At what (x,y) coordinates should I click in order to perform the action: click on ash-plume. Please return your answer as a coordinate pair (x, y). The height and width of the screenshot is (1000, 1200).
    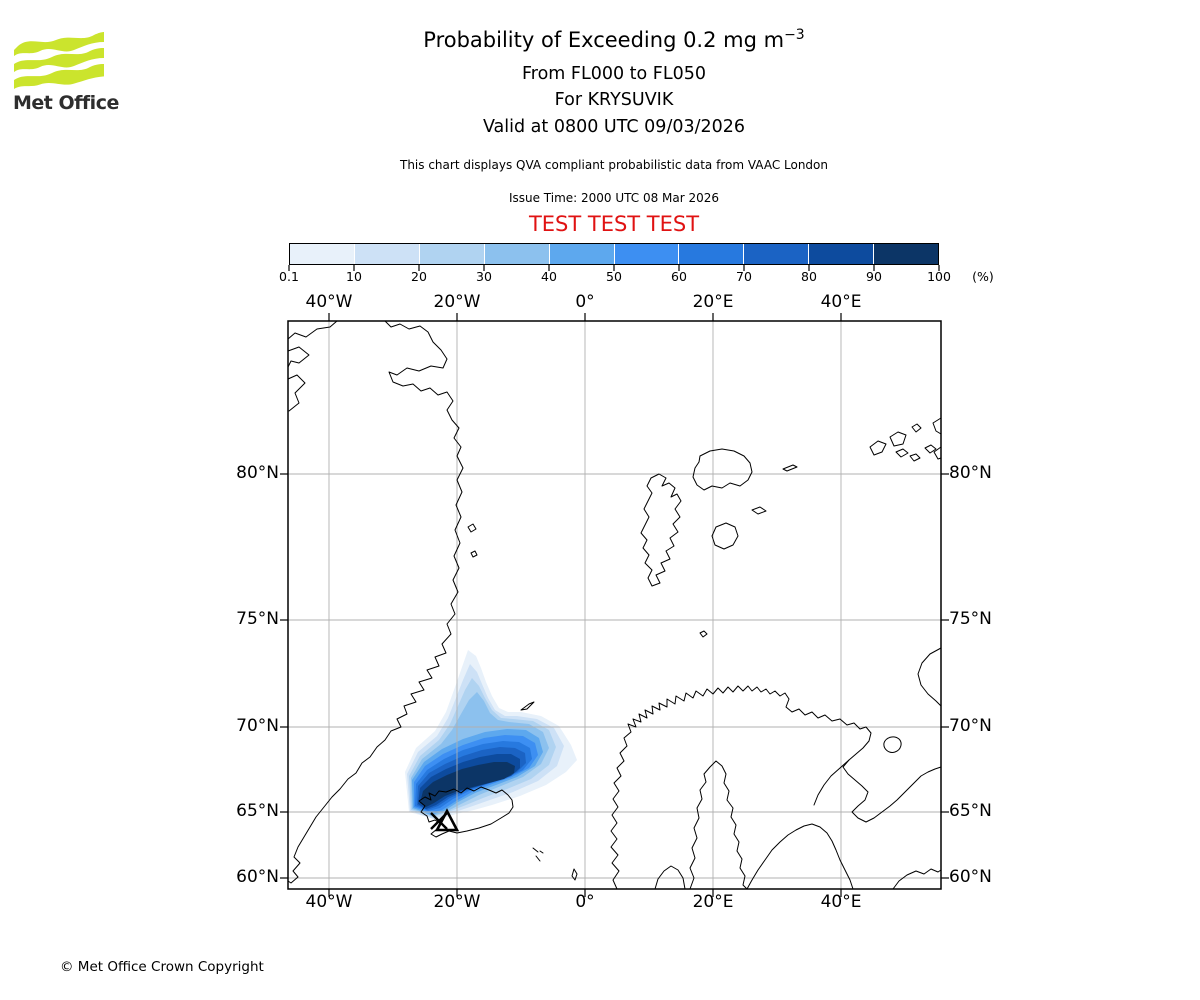
    Looking at the image, I should click on (491, 735).